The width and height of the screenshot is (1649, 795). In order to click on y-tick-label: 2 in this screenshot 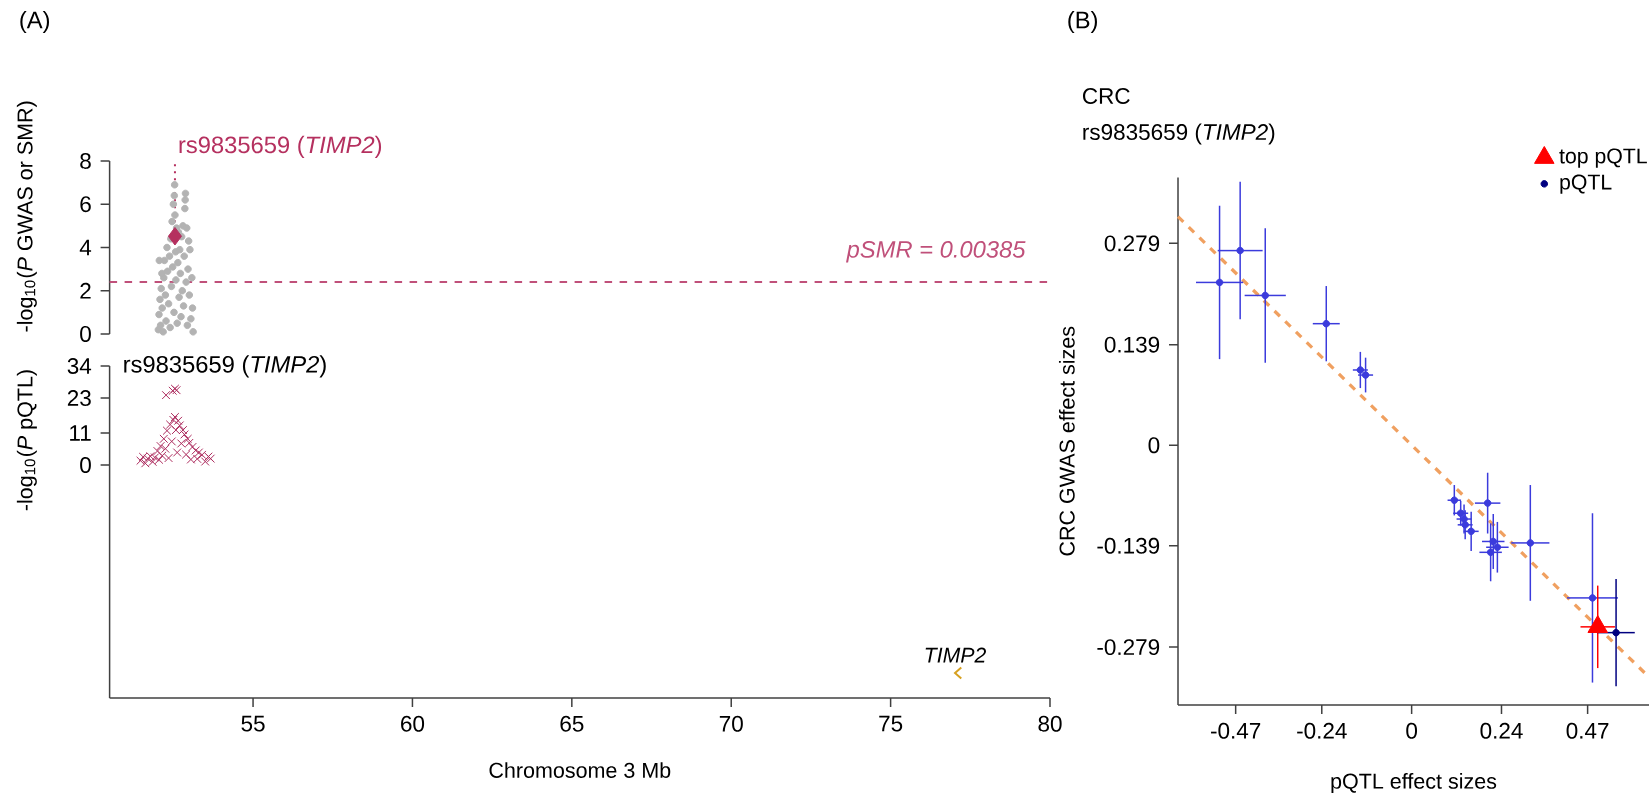, I will do `click(85, 290)`.